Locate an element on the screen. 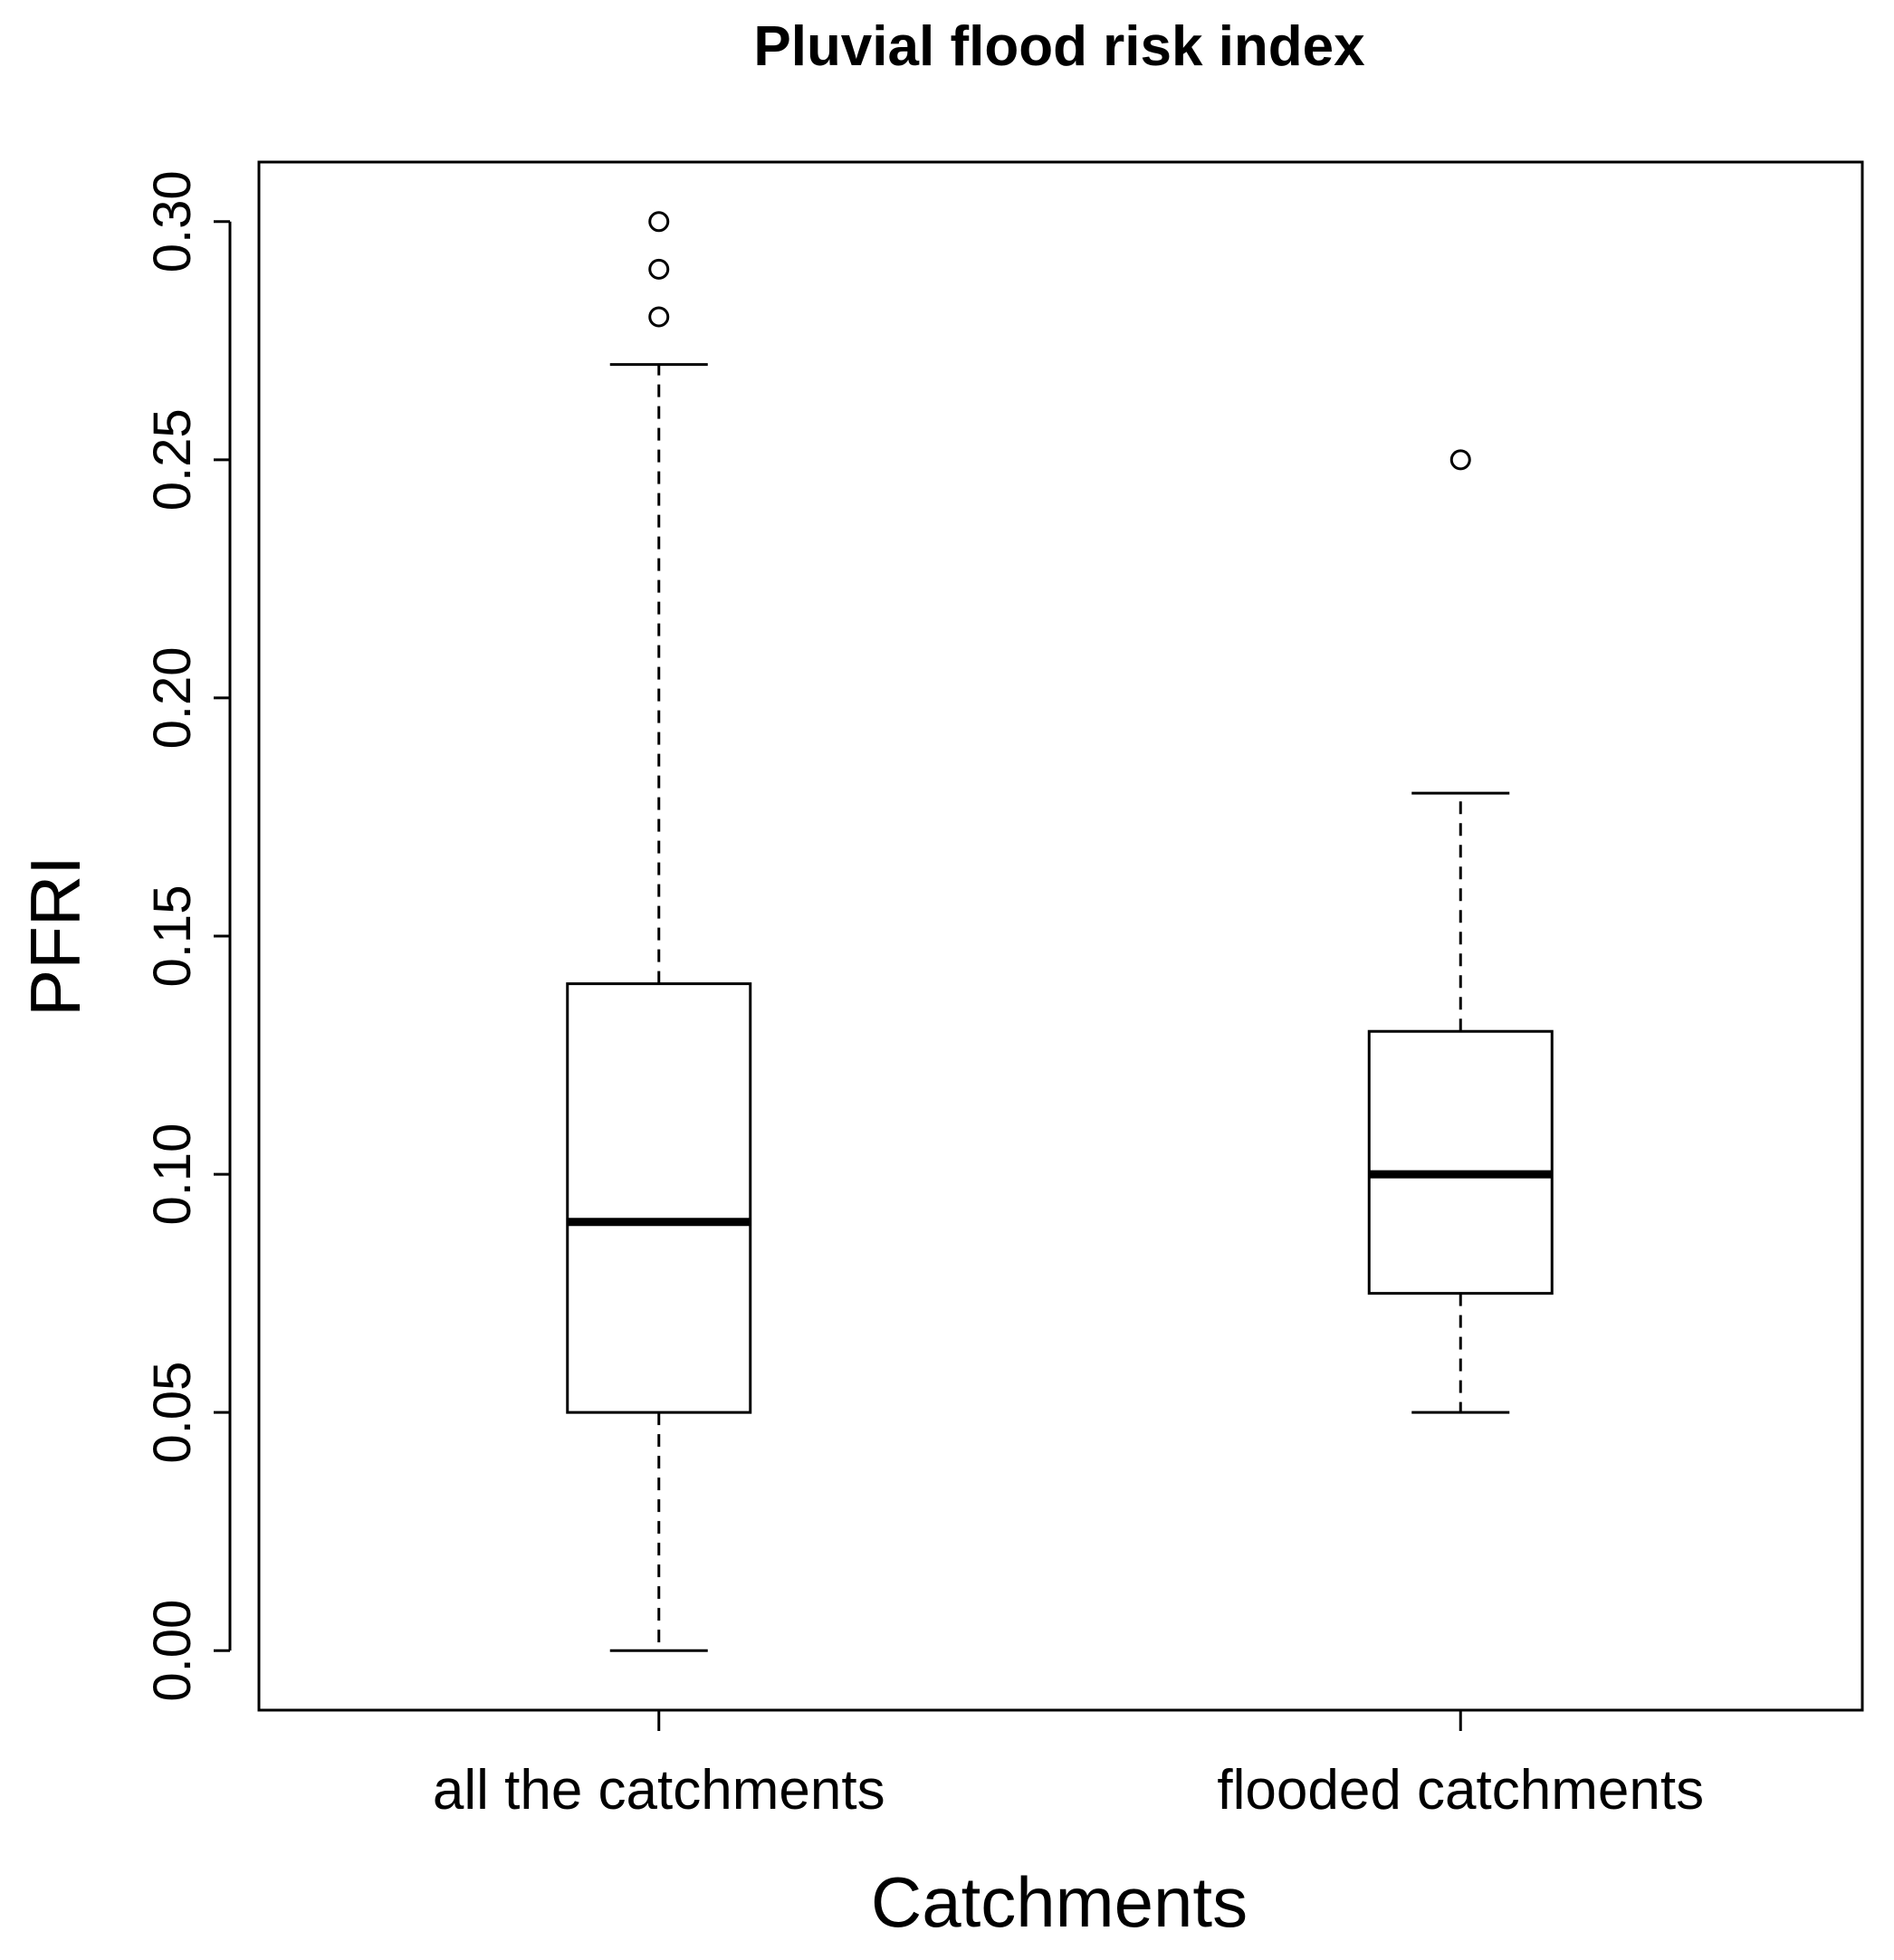 This screenshot has height=1960, width=1894. x-axis-title: Catchments is located at coordinates (1059, 1902).